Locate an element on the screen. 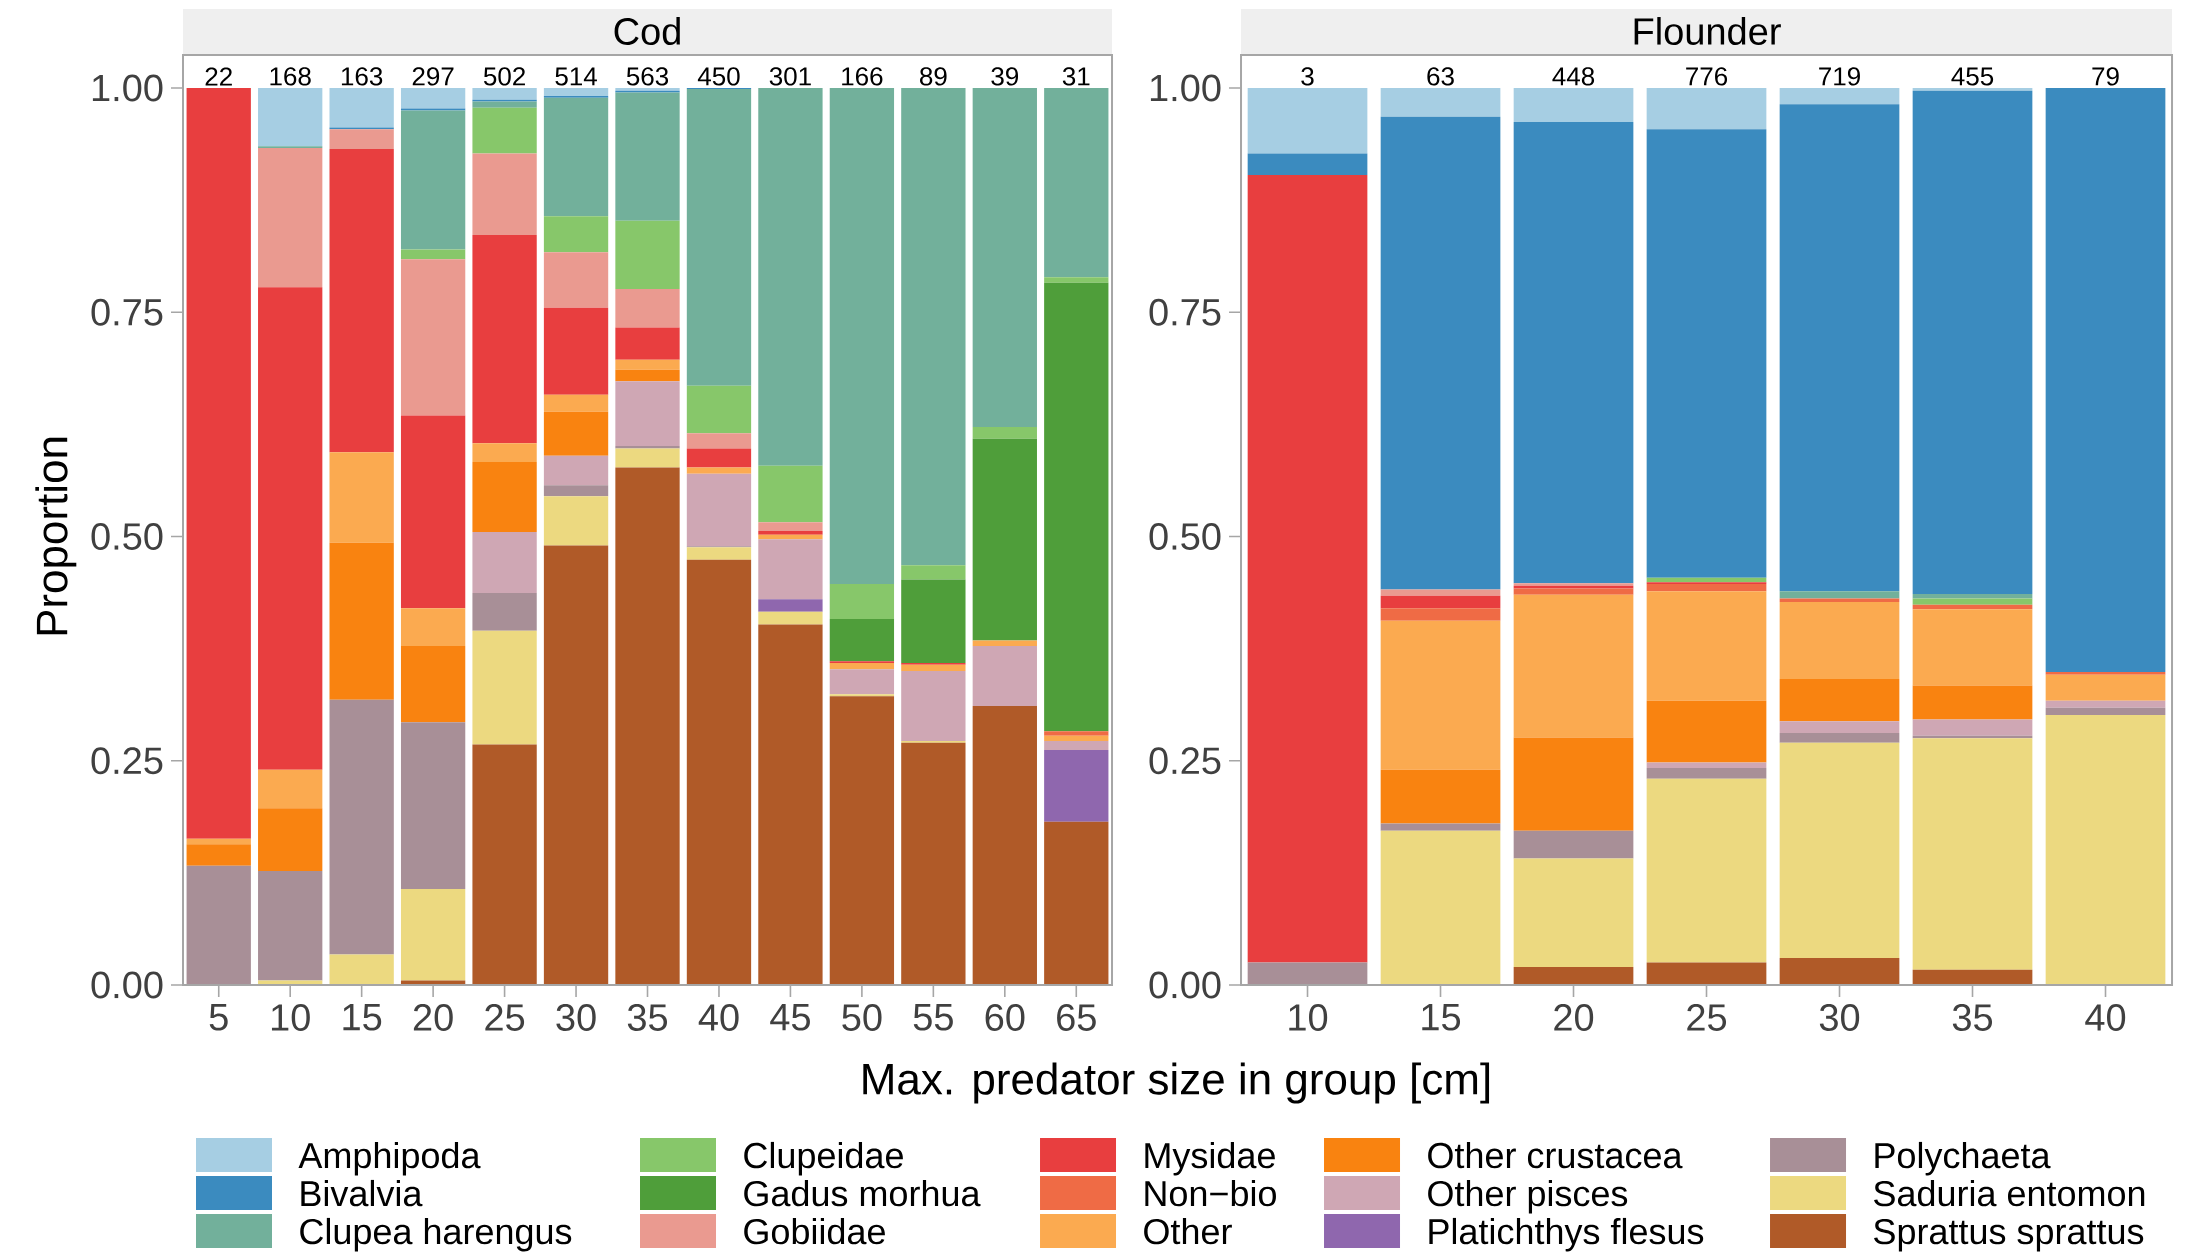 Image resolution: width=2206 pixels, height=1255 pixels. legend-label: Clupea harengus is located at coordinates (436, 1234).